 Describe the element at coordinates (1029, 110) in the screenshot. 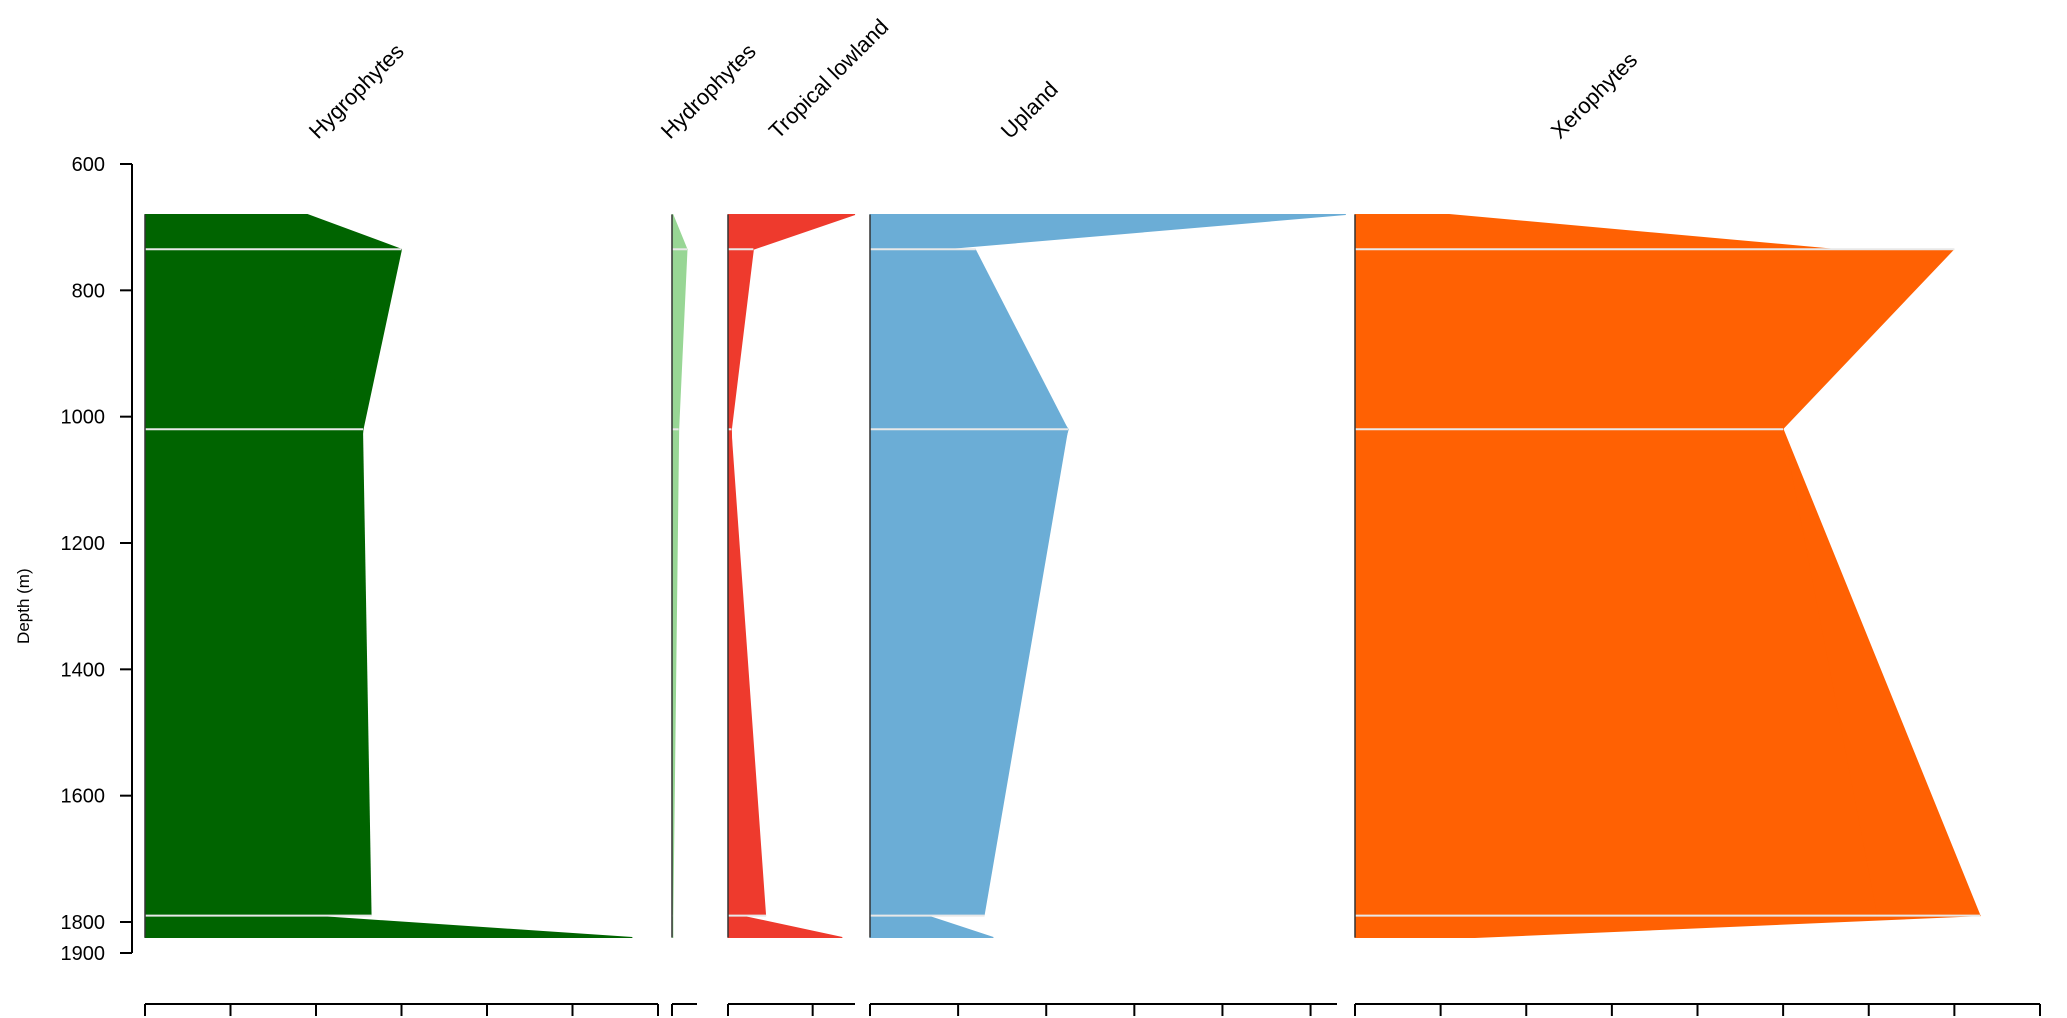

I see `panel-title: Upland` at that location.